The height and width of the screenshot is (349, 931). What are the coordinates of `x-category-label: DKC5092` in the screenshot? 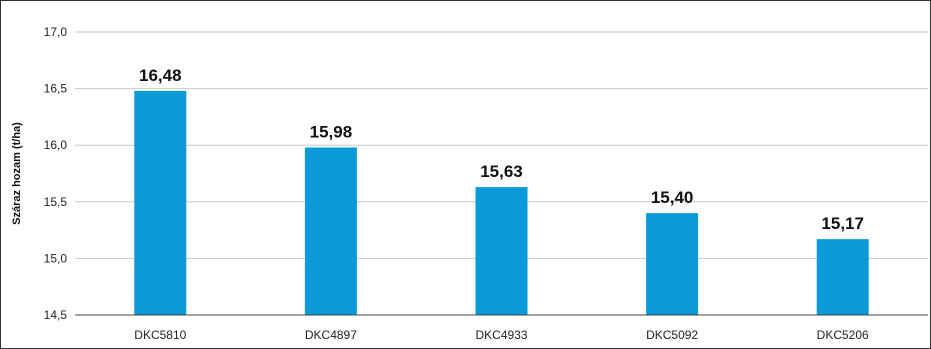 It's located at (672, 335).